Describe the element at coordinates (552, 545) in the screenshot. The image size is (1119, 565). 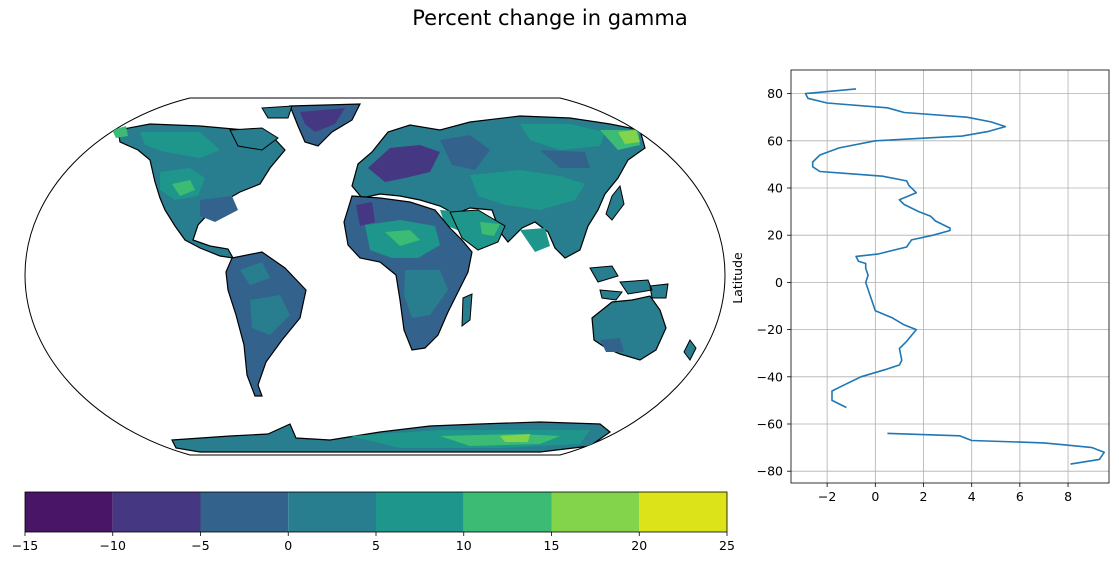
I see `colorbar-tick-label: 15` at that location.